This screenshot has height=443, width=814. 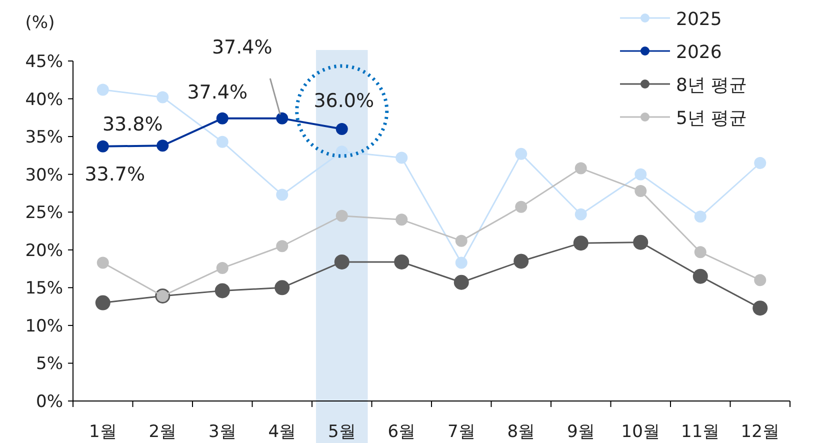 What do you see at coordinates (44, 175) in the screenshot?
I see `y-tick-label: 30%` at bounding box center [44, 175].